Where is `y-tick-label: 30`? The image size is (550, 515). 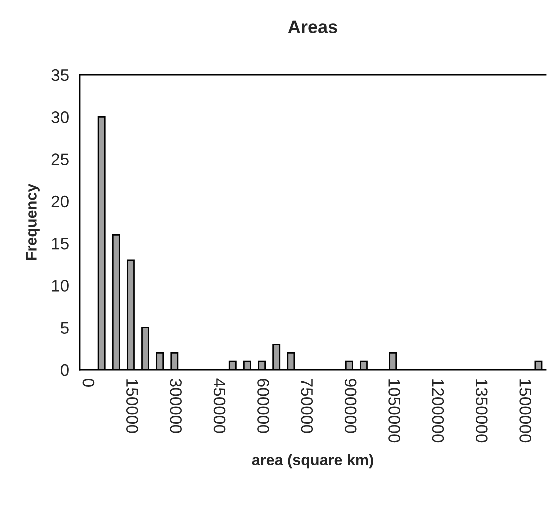 y-tick-label: 30 is located at coordinates (60, 118).